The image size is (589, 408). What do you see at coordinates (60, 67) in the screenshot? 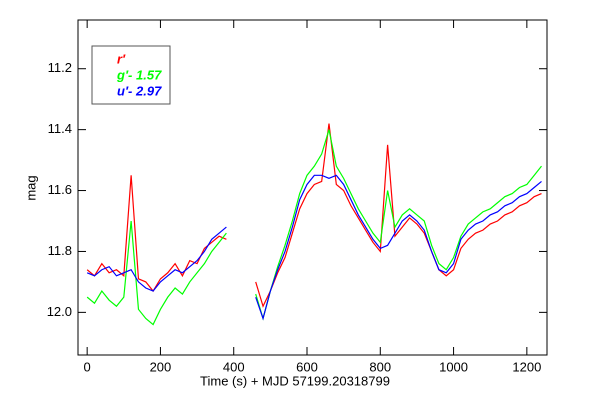
I see `y-tick-label: 11.2` at bounding box center [60, 67].